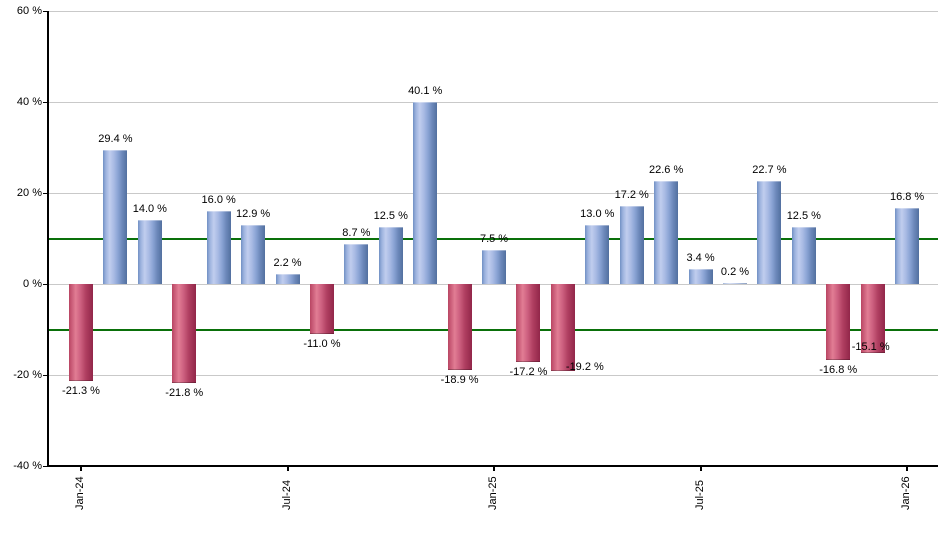  What do you see at coordinates (48, 239) in the screenshot?
I see `y-axis-line` at bounding box center [48, 239].